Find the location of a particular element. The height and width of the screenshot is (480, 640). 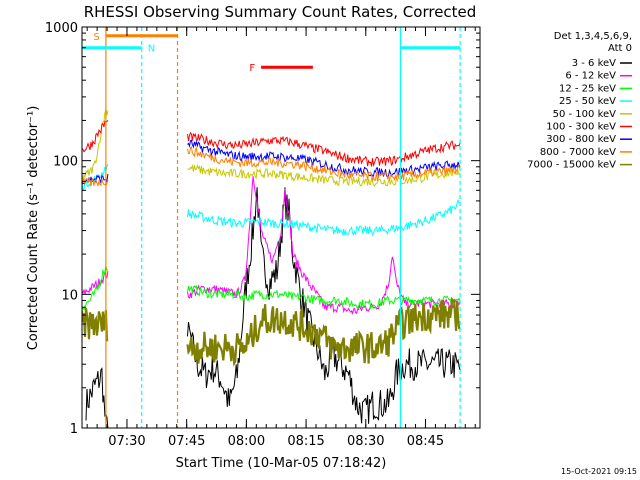

x-tick-label: 08:45 is located at coordinates (425, 441).